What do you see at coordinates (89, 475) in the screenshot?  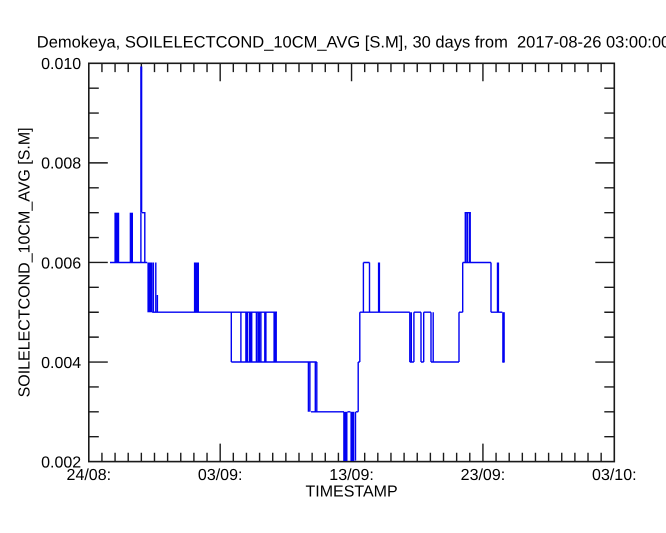 I see `svg-text: 24/08:` at bounding box center [89, 475].